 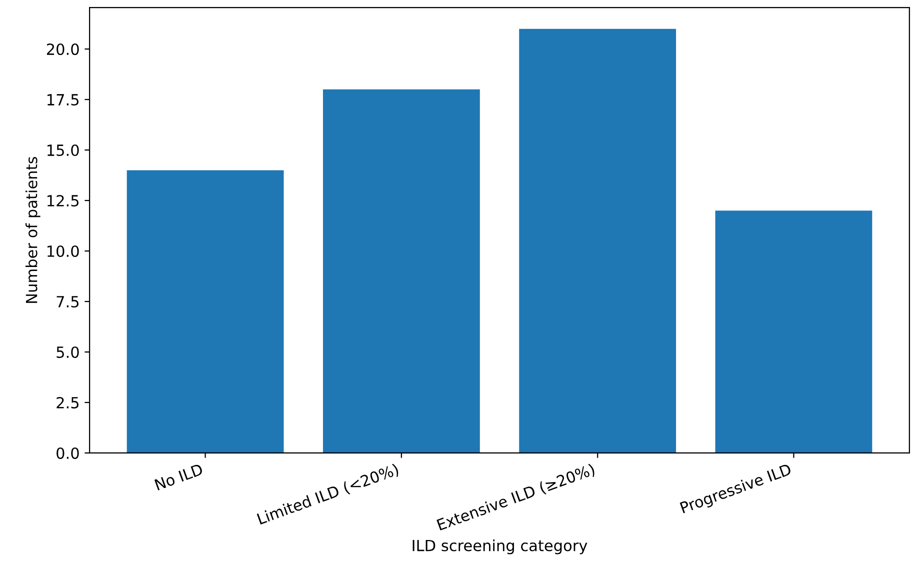 What do you see at coordinates (67, 402) in the screenshot?
I see `y-tick-label: 2.5` at bounding box center [67, 402].